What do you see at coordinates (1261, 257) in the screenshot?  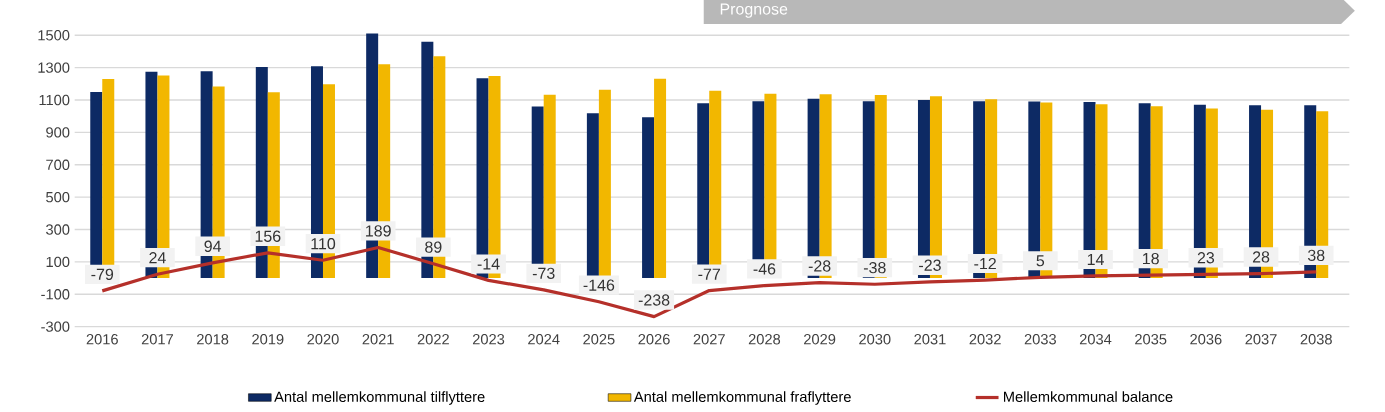 I see `data-label: 28` at bounding box center [1261, 257].